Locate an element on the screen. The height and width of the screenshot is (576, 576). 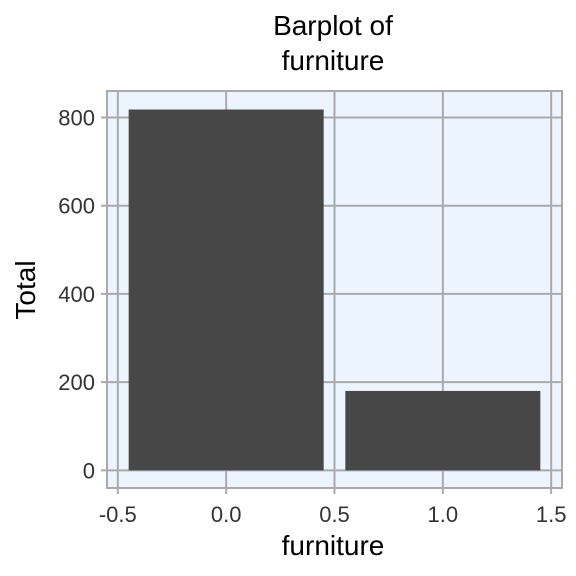
chart-title-line-2: furniture is located at coordinates (333, 60).